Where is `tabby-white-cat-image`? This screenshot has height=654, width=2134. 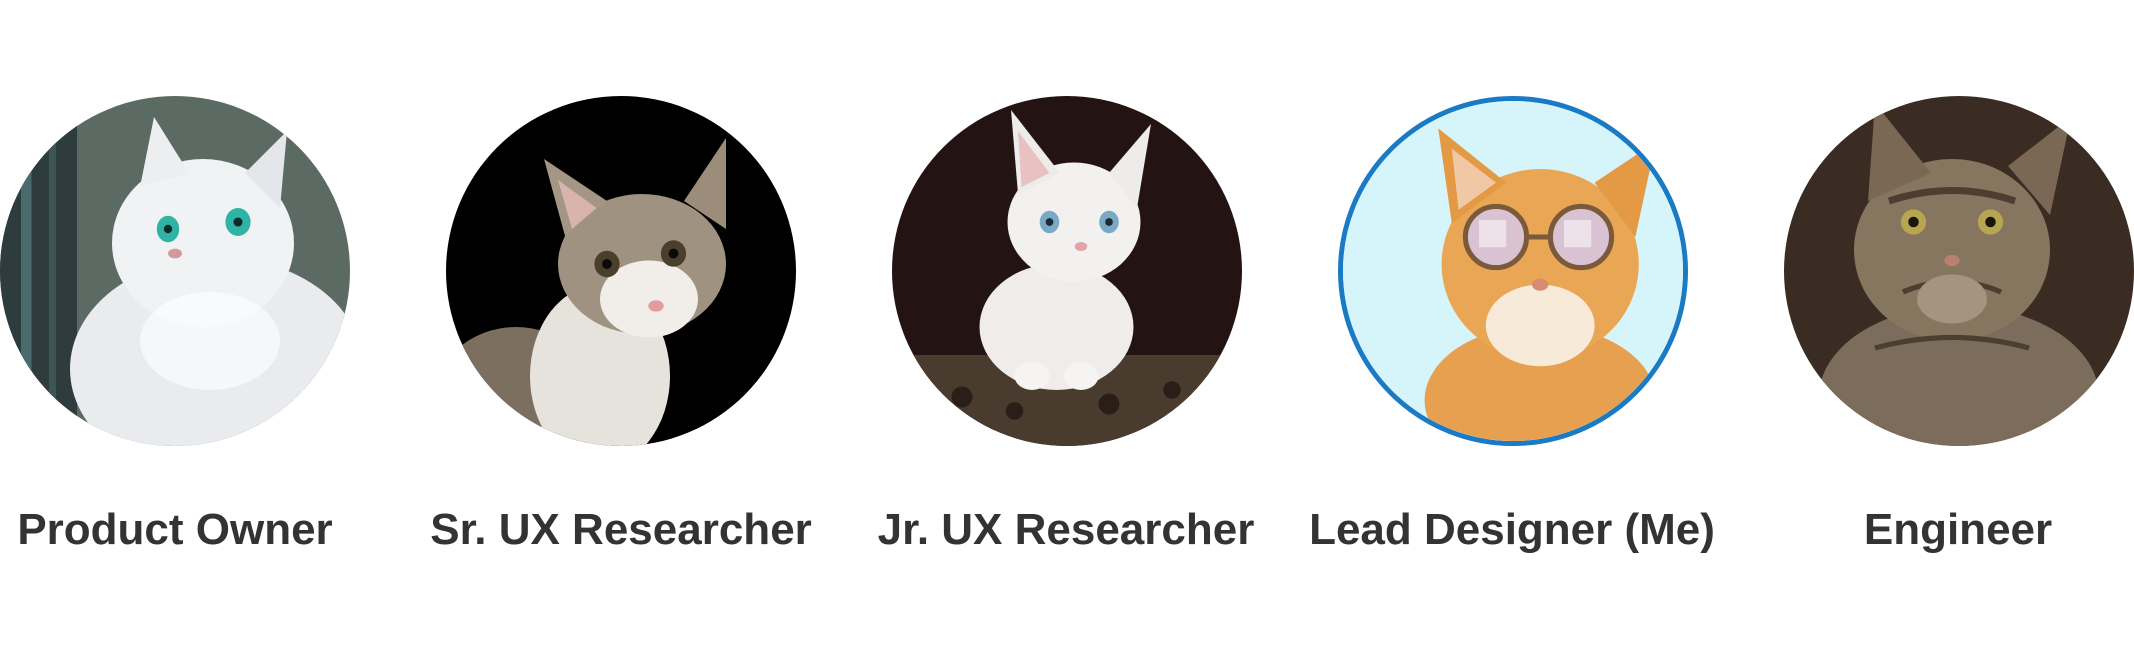
tabby-white-cat-image is located at coordinates (621, 271).